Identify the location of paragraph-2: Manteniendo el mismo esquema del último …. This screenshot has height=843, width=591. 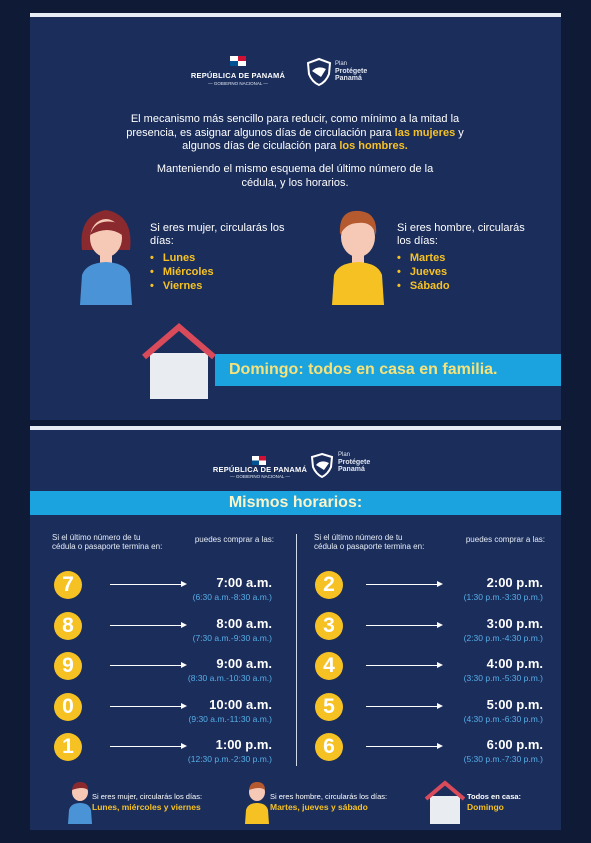
(295, 176).